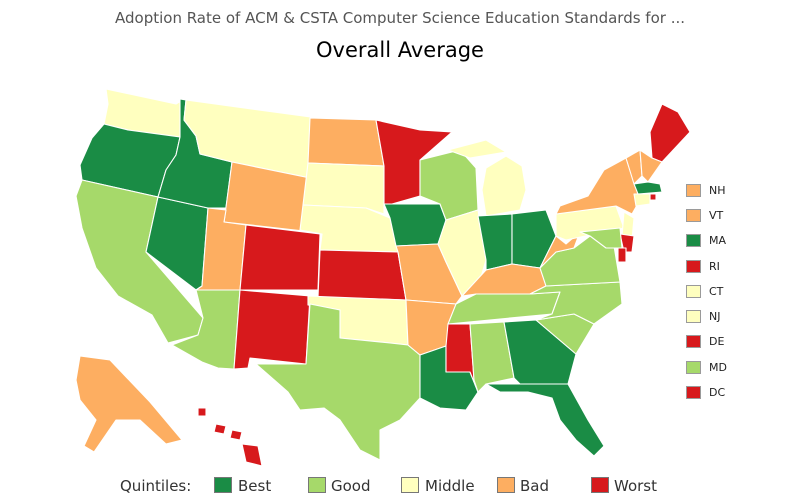 The width and height of the screenshot is (800, 500). What do you see at coordinates (635, 486) in the screenshot?
I see `legend-label-worst: Worst` at bounding box center [635, 486].